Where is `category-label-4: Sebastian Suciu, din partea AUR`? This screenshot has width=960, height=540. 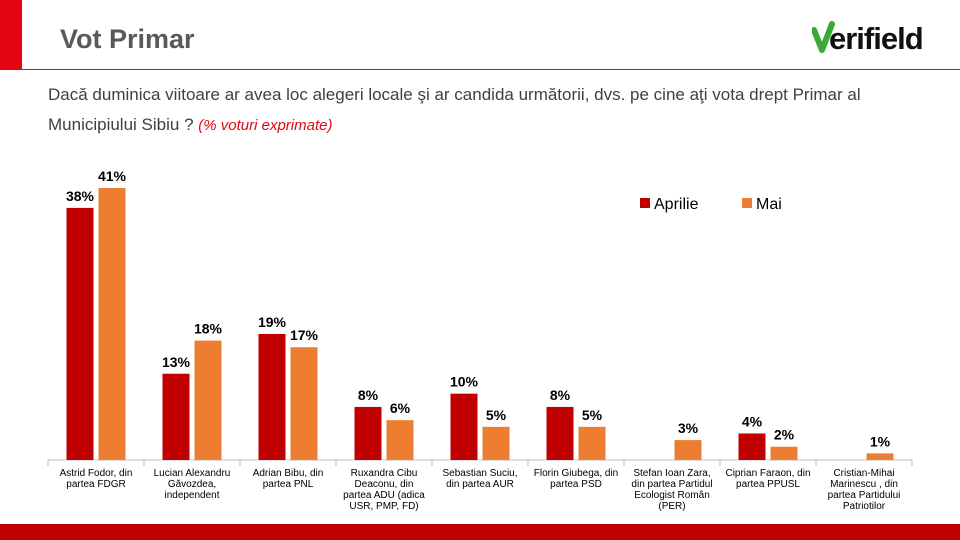 category-label-4: Sebastian Suciu, din partea AUR is located at coordinates (479, 479).